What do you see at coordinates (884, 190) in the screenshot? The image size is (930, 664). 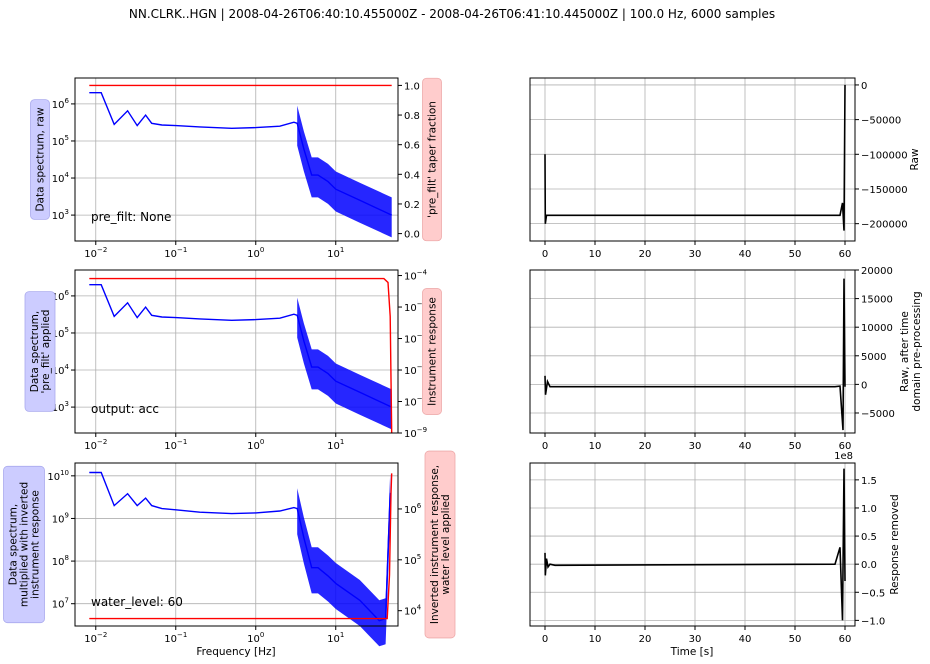 I see `y-tick-label: −150000` at bounding box center [884, 190].